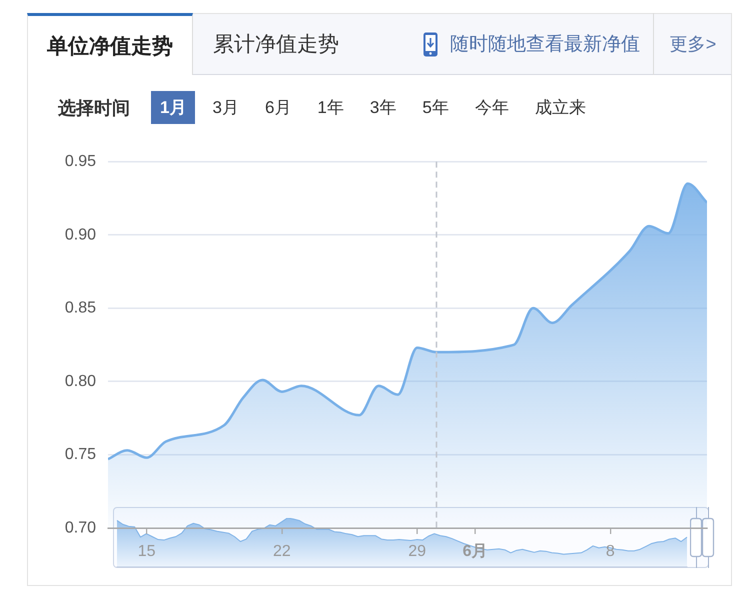  I want to click on y-tick-label: 0.95, so click(80, 161).